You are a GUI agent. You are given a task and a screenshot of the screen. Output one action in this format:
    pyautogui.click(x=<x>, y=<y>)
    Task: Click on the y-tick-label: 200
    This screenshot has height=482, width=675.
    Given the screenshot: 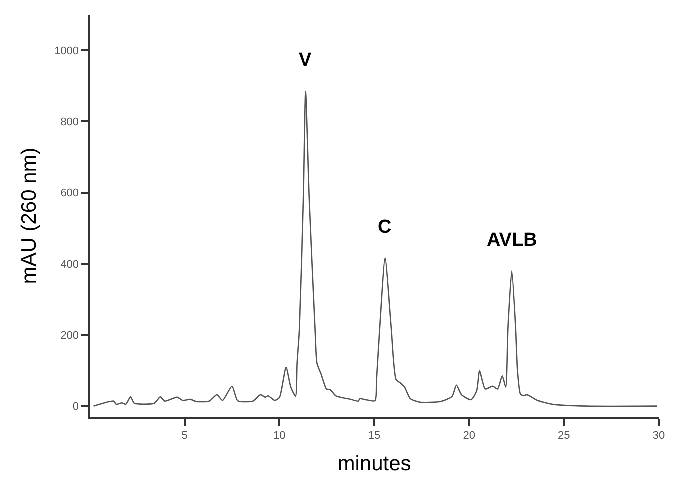 What is the action you would take?
    pyautogui.click(x=70, y=336)
    